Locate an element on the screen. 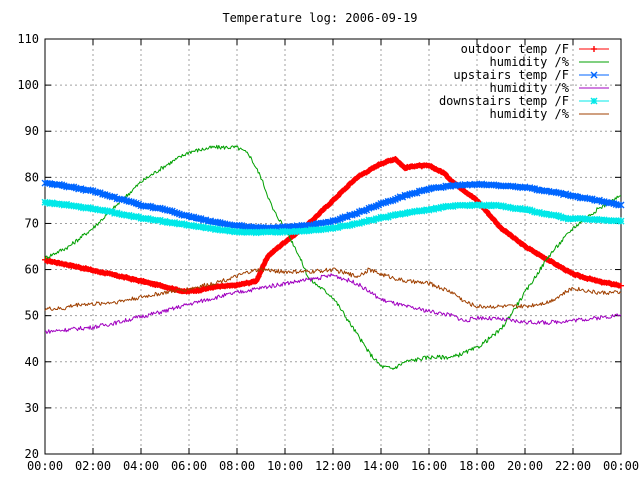 The image size is (640, 480). x-tick-label: 14:00 is located at coordinates (381, 466).